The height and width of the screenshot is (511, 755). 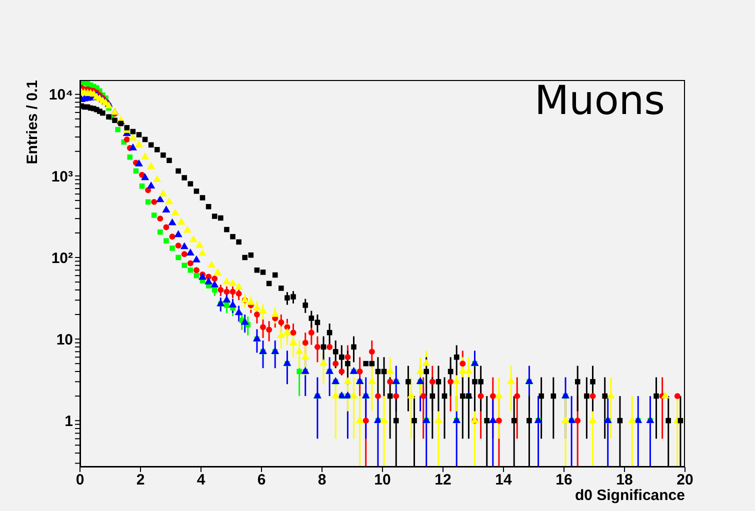 What do you see at coordinates (140, 480) in the screenshot?
I see `x-tick-label: 2` at bounding box center [140, 480].